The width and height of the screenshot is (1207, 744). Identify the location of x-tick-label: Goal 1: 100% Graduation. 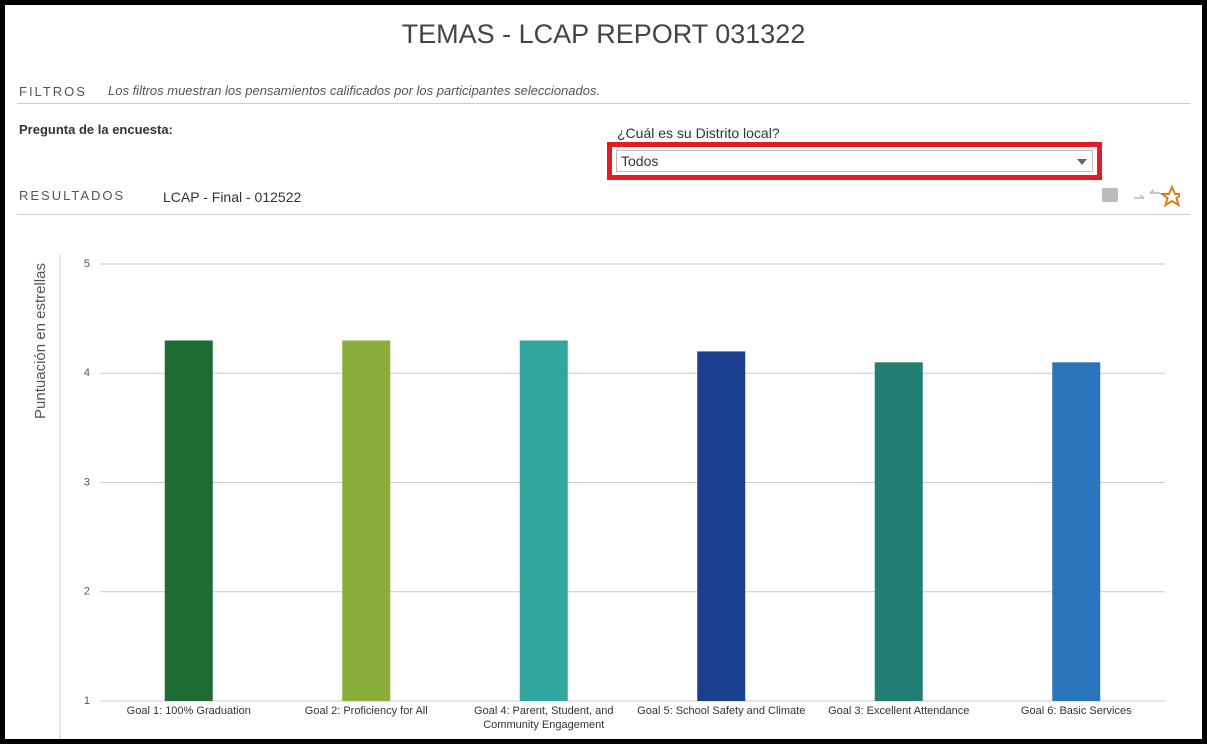
(188, 711).